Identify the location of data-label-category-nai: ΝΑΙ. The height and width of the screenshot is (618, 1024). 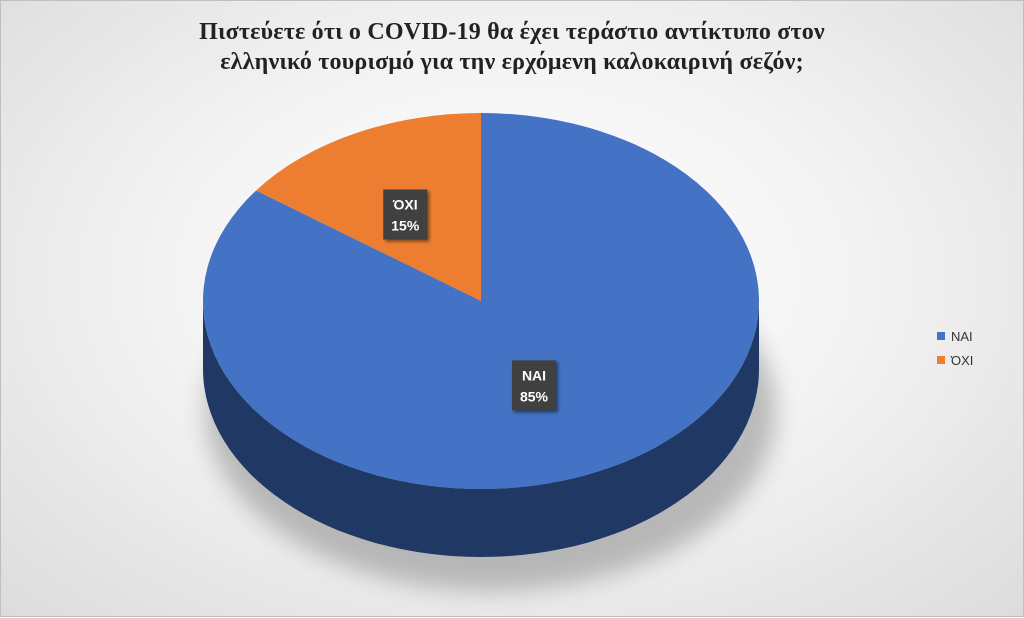
(534, 375).